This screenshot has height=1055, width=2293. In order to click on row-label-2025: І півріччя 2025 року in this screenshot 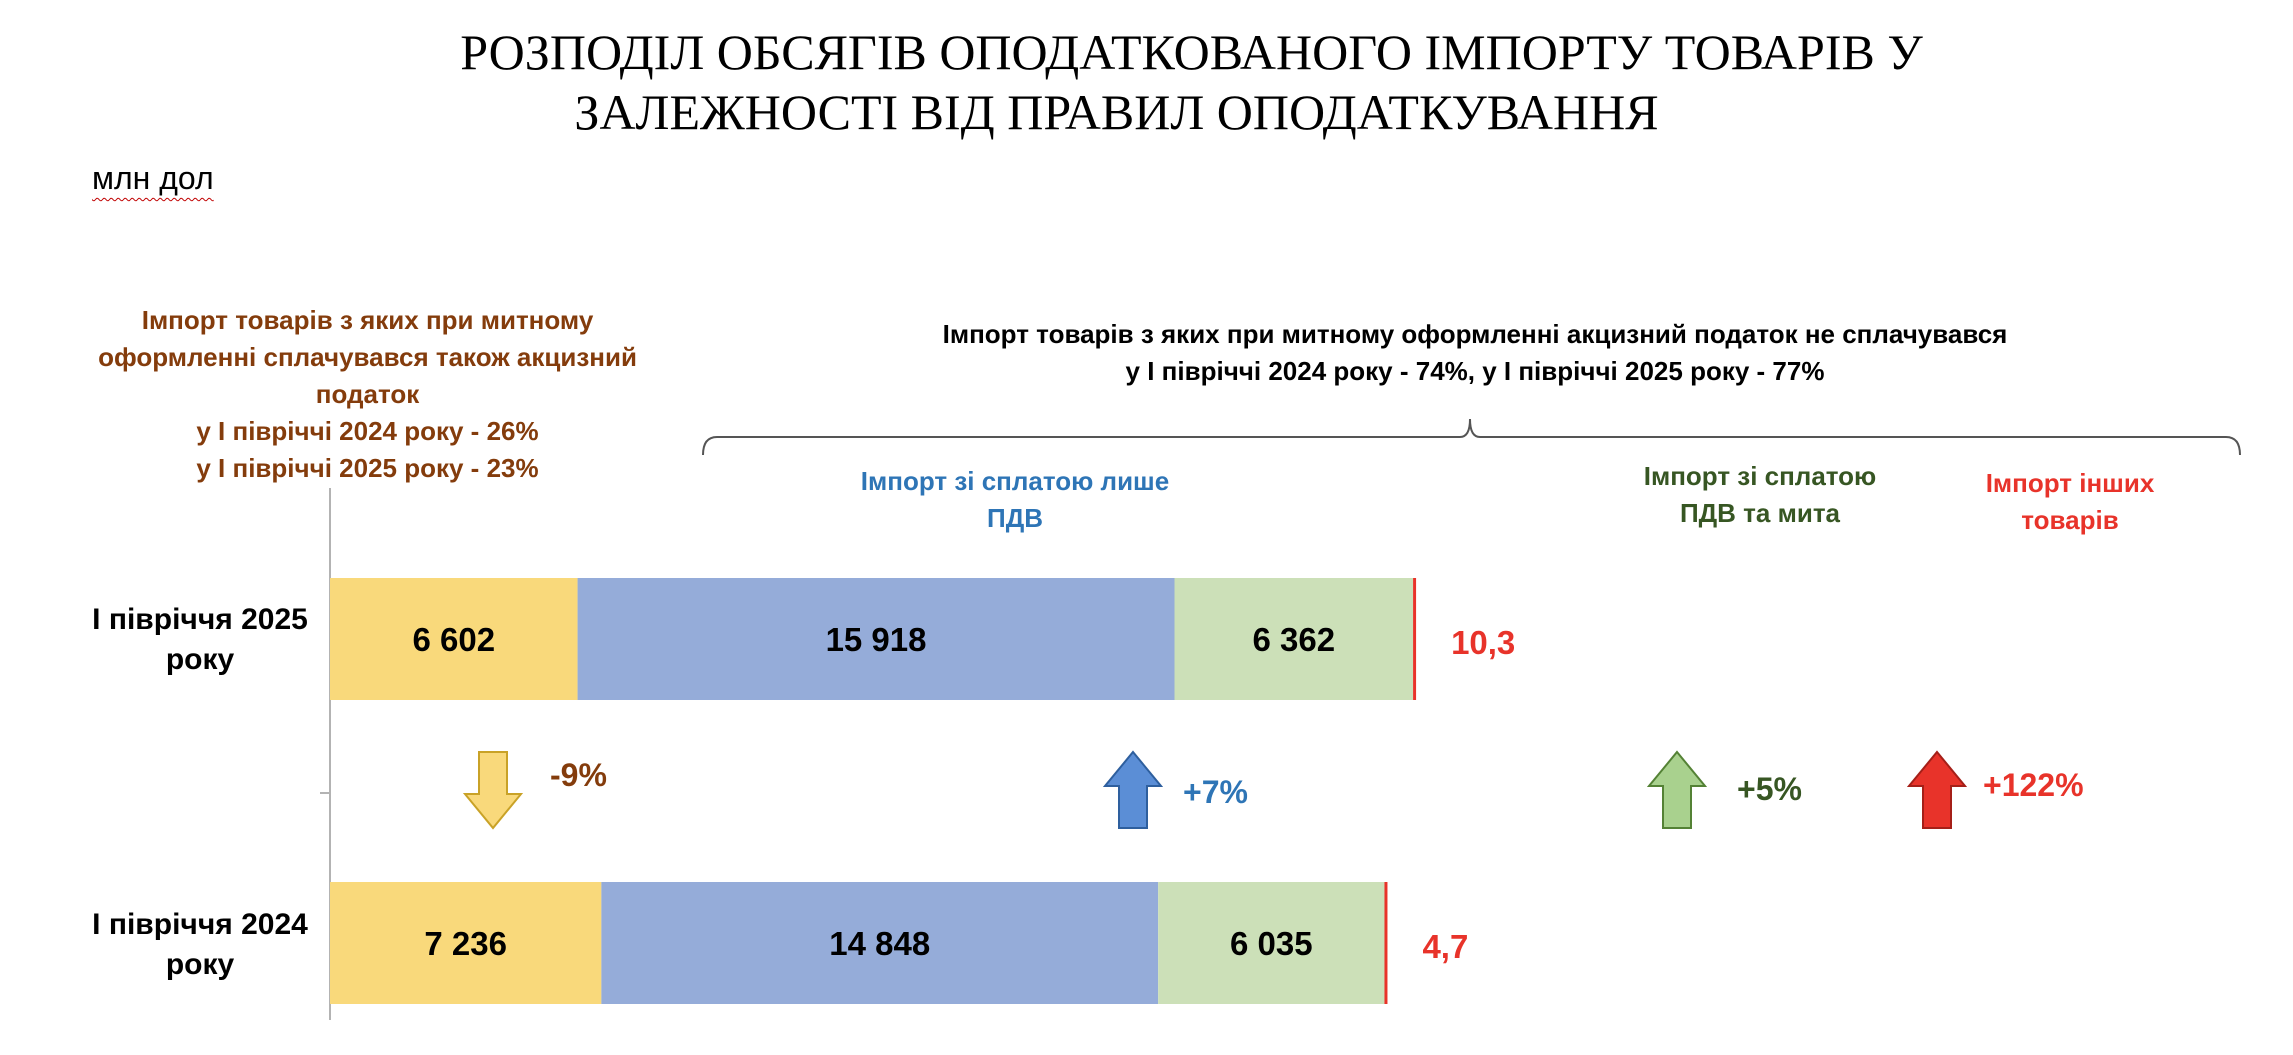, I will do `click(200, 639)`.